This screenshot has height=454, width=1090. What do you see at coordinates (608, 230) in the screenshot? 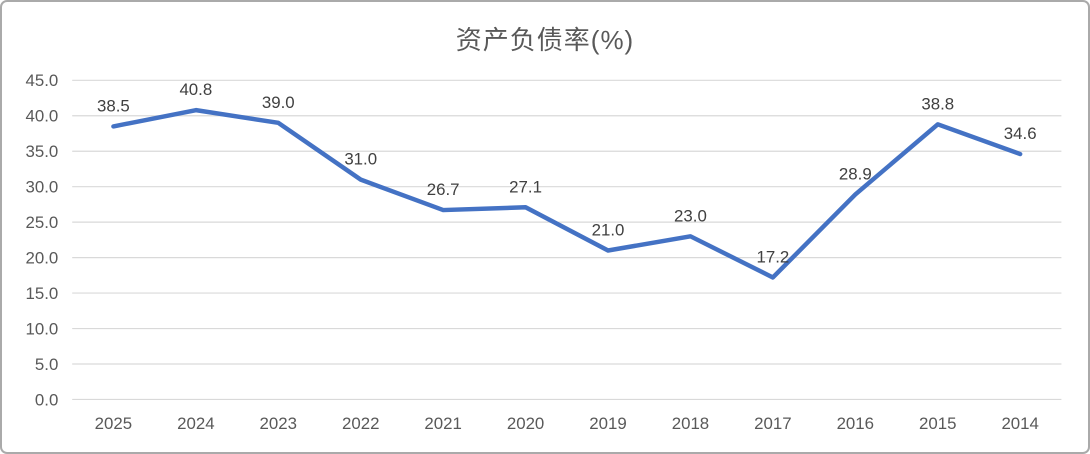
I see `data-label: 21.0` at bounding box center [608, 230].